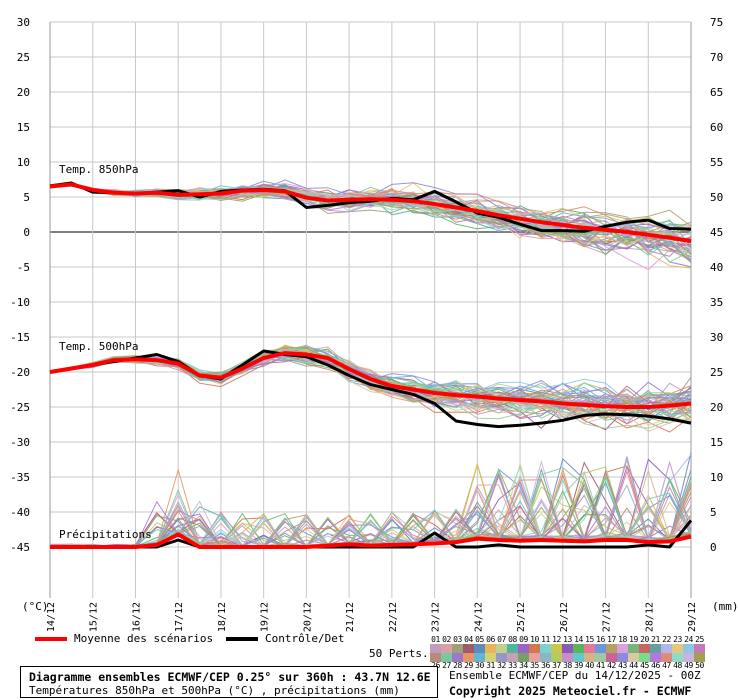 The image size is (740, 700). I want to click on x-tick-label: 23/12, so click(436, 617).